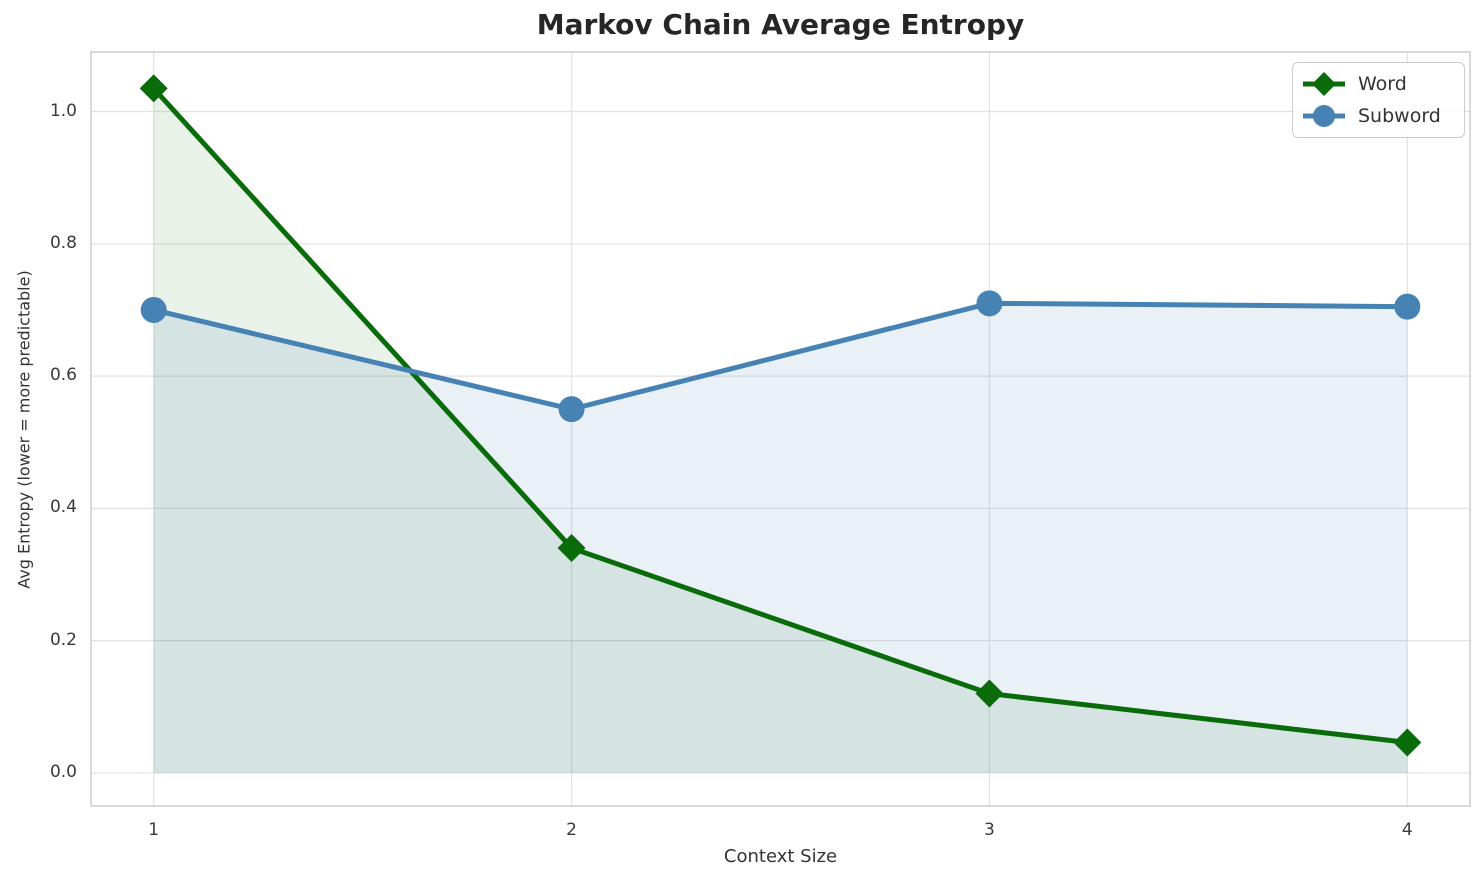 The height and width of the screenshot is (885, 1484). What do you see at coordinates (63, 639) in the screenshot?
I see `y-tick-label: 0.2` at bounding box center [63, 639].